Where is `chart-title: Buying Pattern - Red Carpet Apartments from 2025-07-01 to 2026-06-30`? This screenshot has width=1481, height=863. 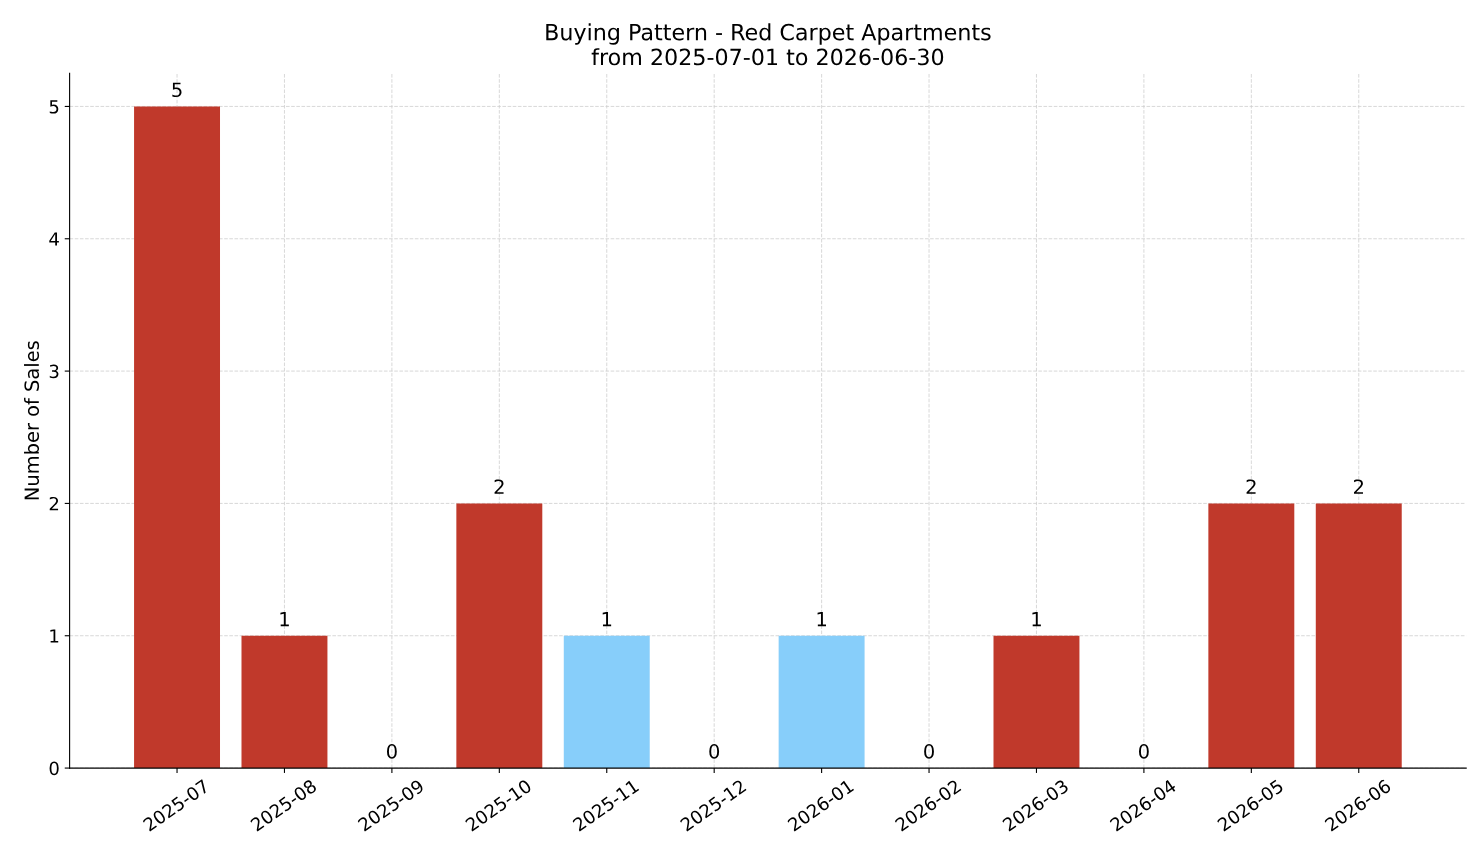
chart-title: Buying Pattern - Red Carpet Apartments from 2025-07-01 to 2026-06-30 is located at coordinates (768, 44).